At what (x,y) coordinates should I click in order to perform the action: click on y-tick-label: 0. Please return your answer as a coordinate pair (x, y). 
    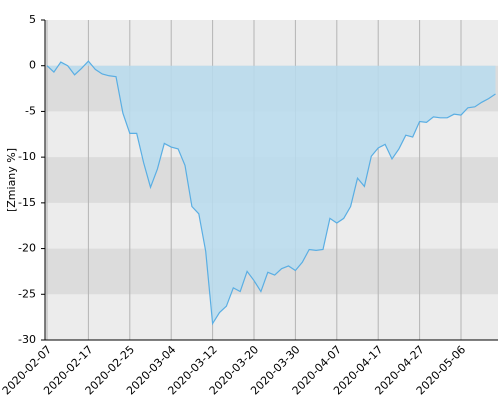
    Looking at the image, I should click on (32, 65).